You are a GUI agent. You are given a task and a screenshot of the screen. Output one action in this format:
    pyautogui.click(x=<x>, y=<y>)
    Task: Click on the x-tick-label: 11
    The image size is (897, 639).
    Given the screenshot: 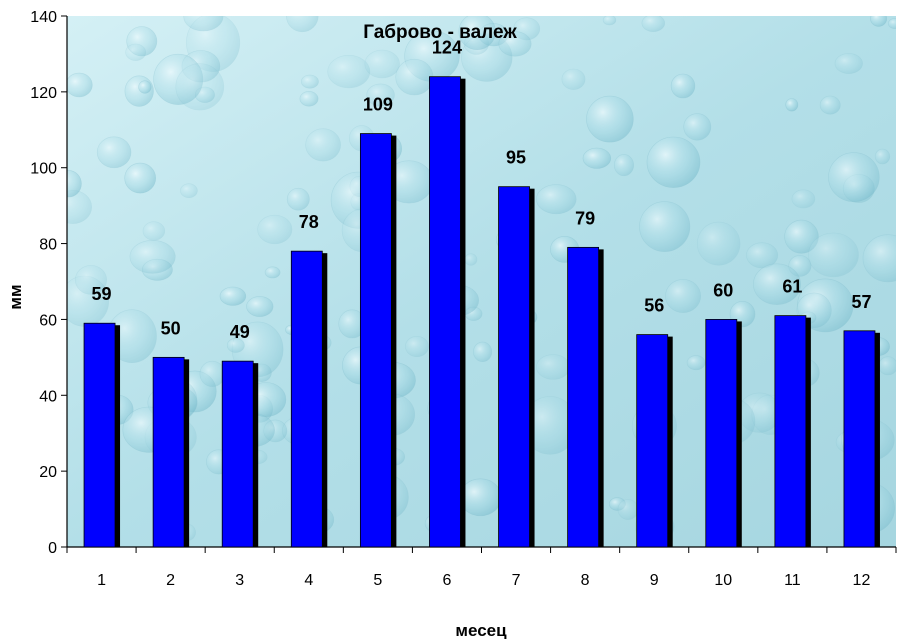 What is the action you would take?
    pyautogui.click(x=792, y=580)
    